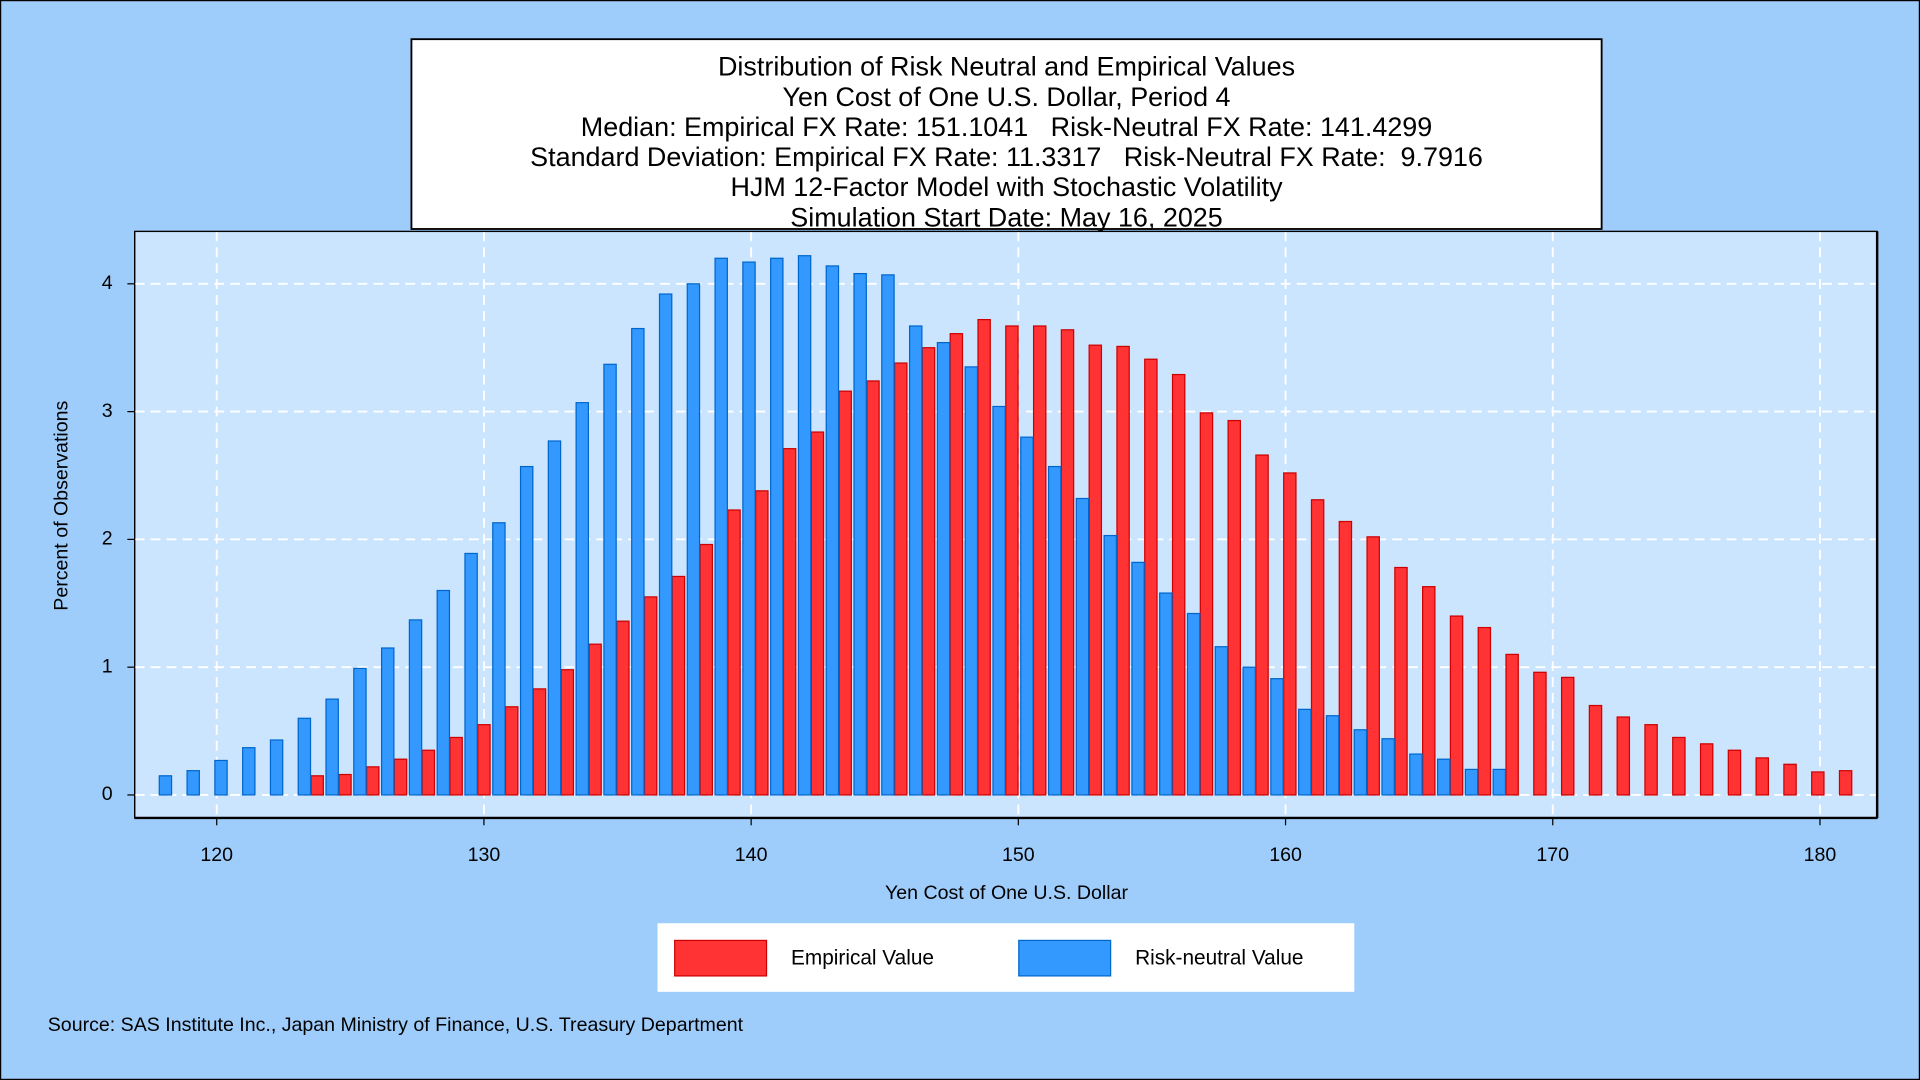 Image resolution: width=1920 pixels, height=1080 pixels. Describe the element at coordinates (61, 505) in the screenshot. I see `y-axis-label: Percent of Observations` at that location.